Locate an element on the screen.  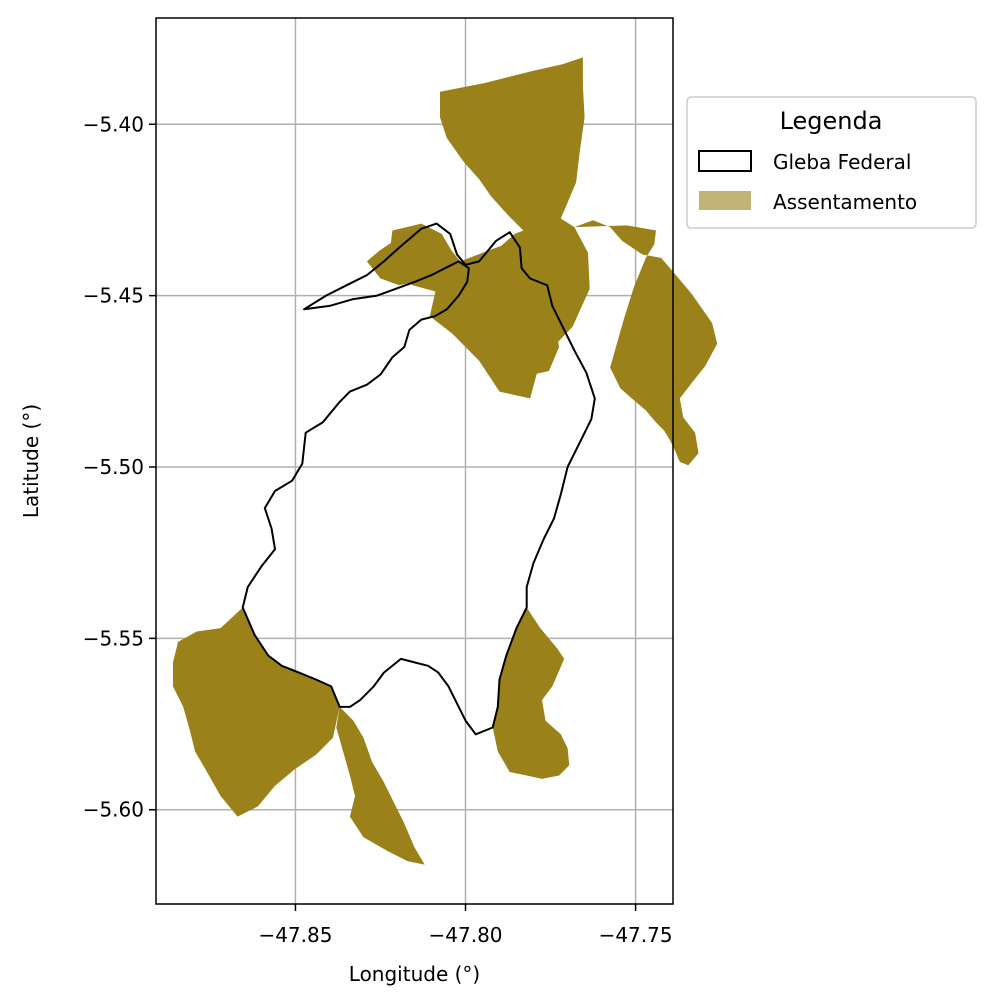
x-axis-title: Longitude (°) is located at coordinates (414, 974).